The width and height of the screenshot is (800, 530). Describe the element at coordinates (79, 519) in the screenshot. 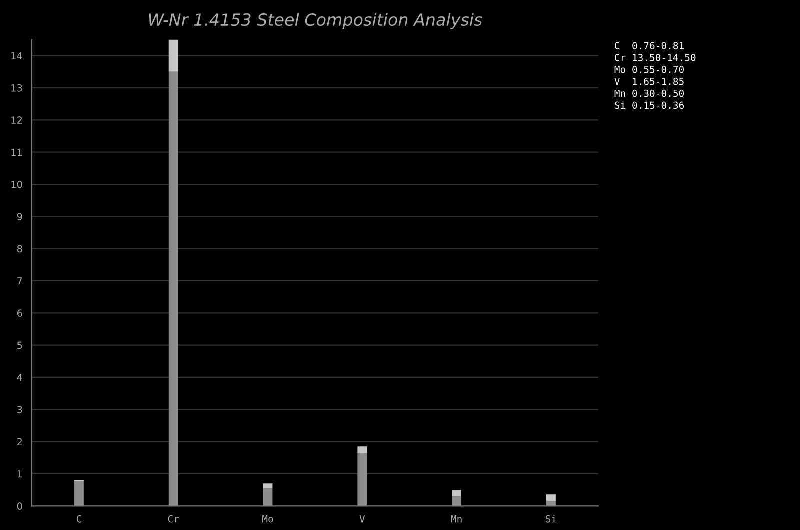

I see `x-tick-label: C` at that location.